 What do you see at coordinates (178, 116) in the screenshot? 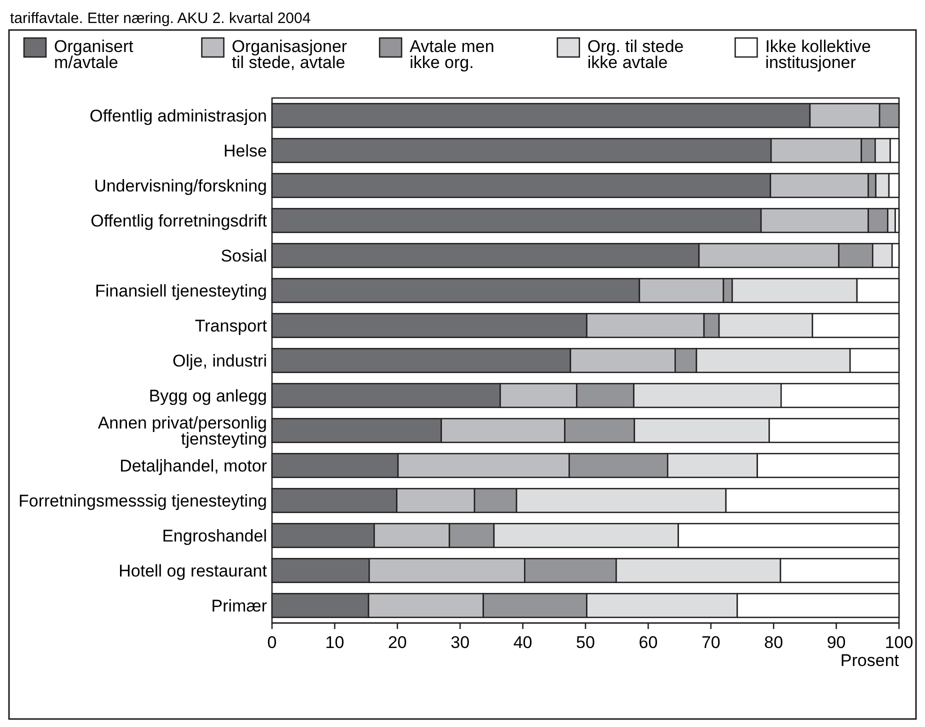
I see `y-tick-label: Offentlig administrasjon` at bounding box center [178, 116].